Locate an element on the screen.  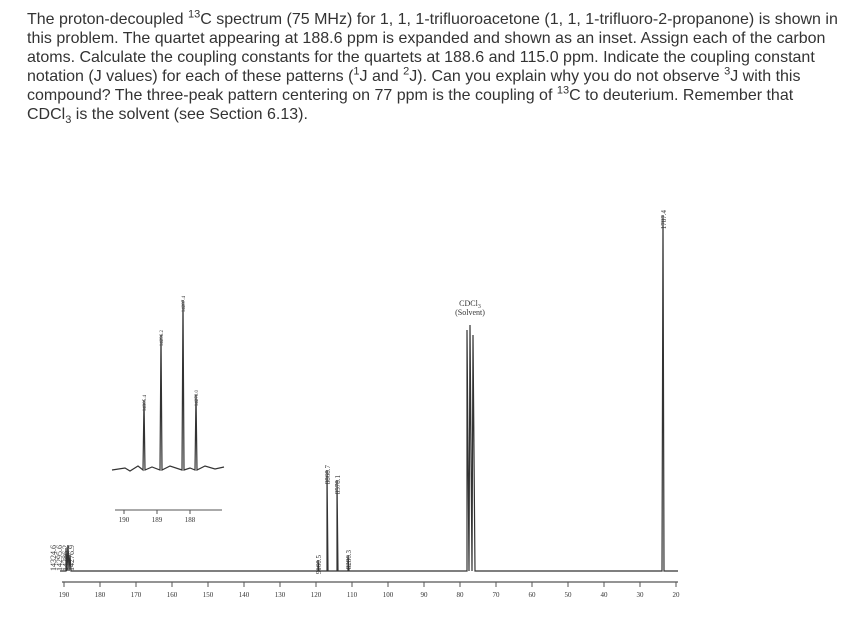
peak-label: 14286.2 is located at coordinates (65, 558).